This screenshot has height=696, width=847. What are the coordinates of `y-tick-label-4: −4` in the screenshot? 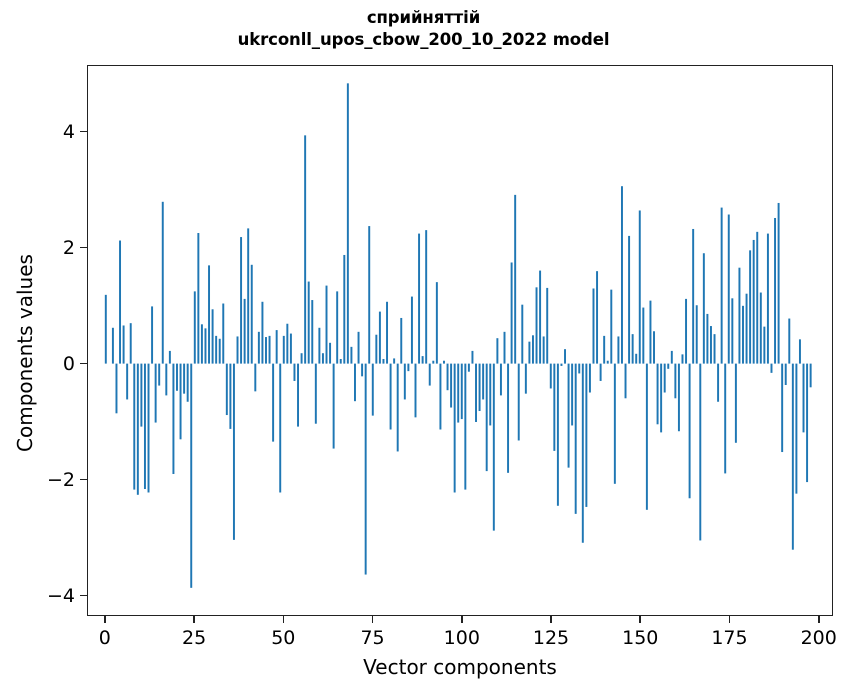 It's located at (60, 595).